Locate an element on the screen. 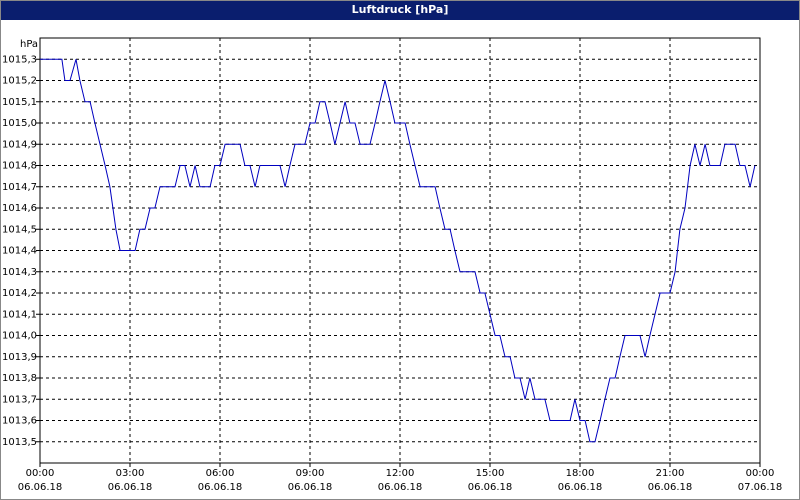 The image size is (800, 500). y-axis-label: hPa is located at coordinates (29, 44).